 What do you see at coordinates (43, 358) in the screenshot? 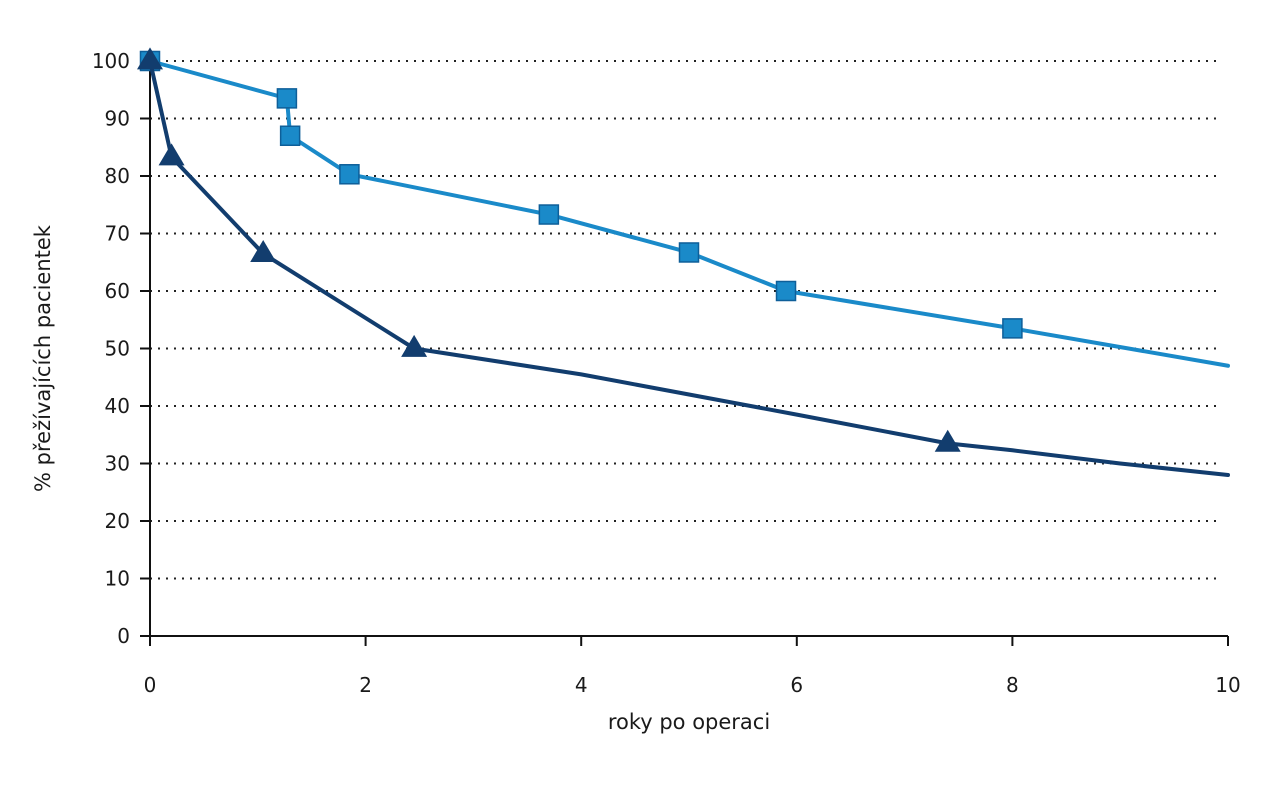
I see `y-axis-title: % přežívajících pacientek` at bounding box center [43, 358].